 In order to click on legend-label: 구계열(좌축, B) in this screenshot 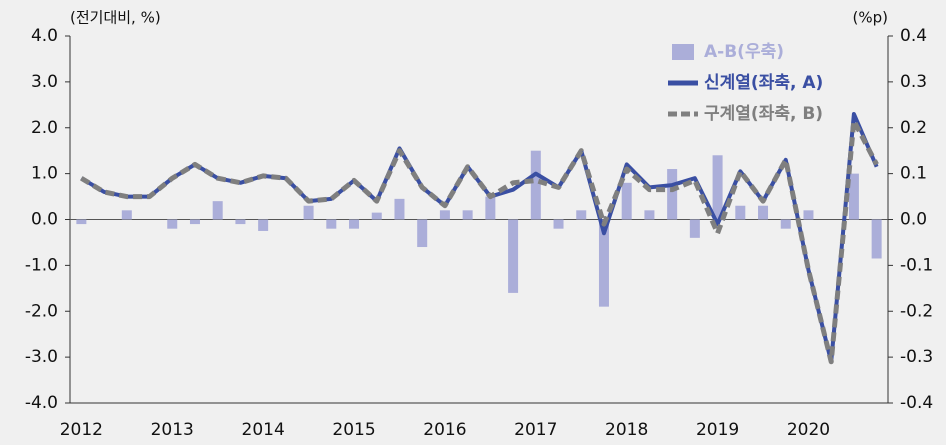, I will do `click(763, 114)`.